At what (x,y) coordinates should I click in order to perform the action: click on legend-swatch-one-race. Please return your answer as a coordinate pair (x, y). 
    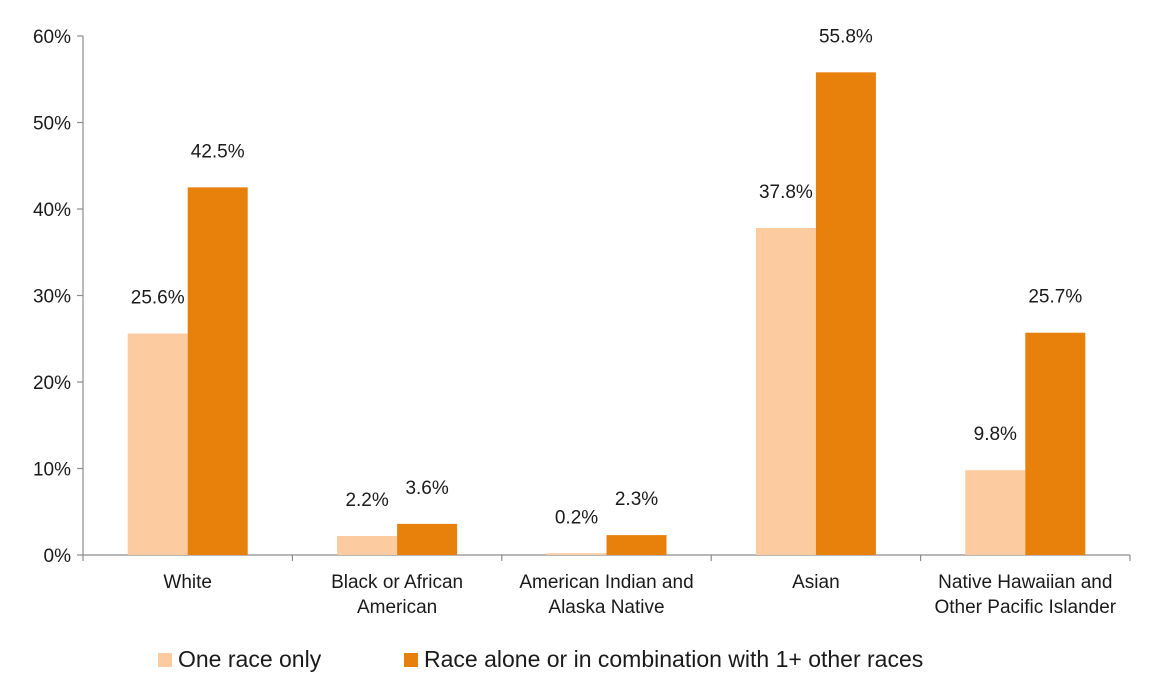
    Looking at the image, I should click on (165, 659).